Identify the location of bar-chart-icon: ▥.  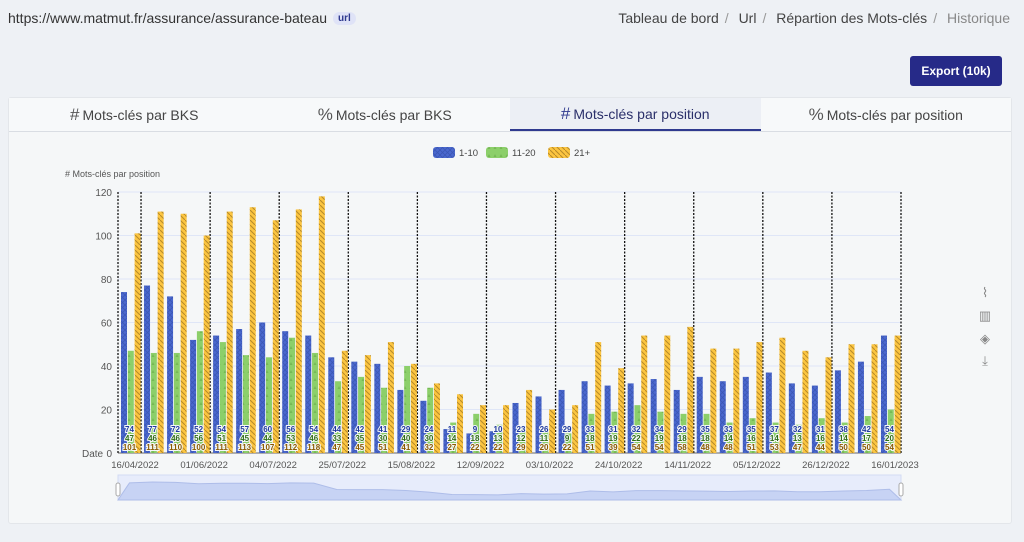
(985, 315).